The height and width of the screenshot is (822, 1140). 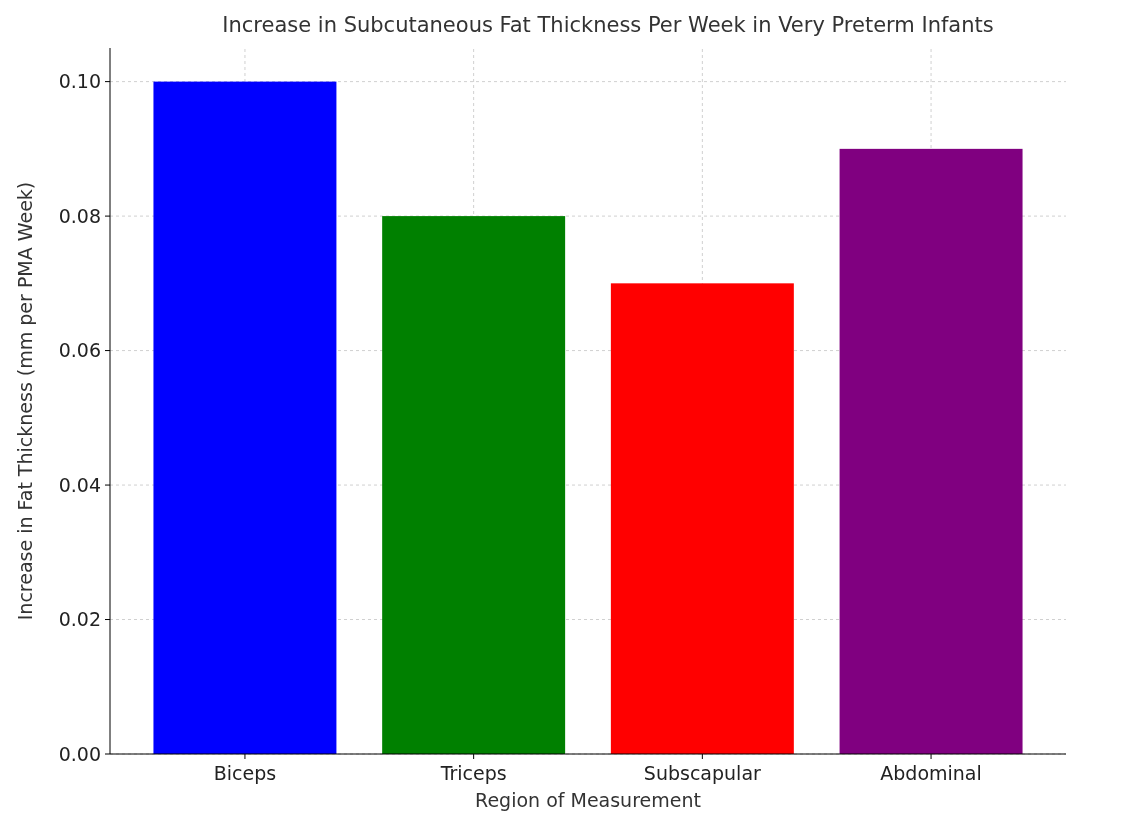 I want to click on y-tick-label: 0.10, so click(x=79, y=81).